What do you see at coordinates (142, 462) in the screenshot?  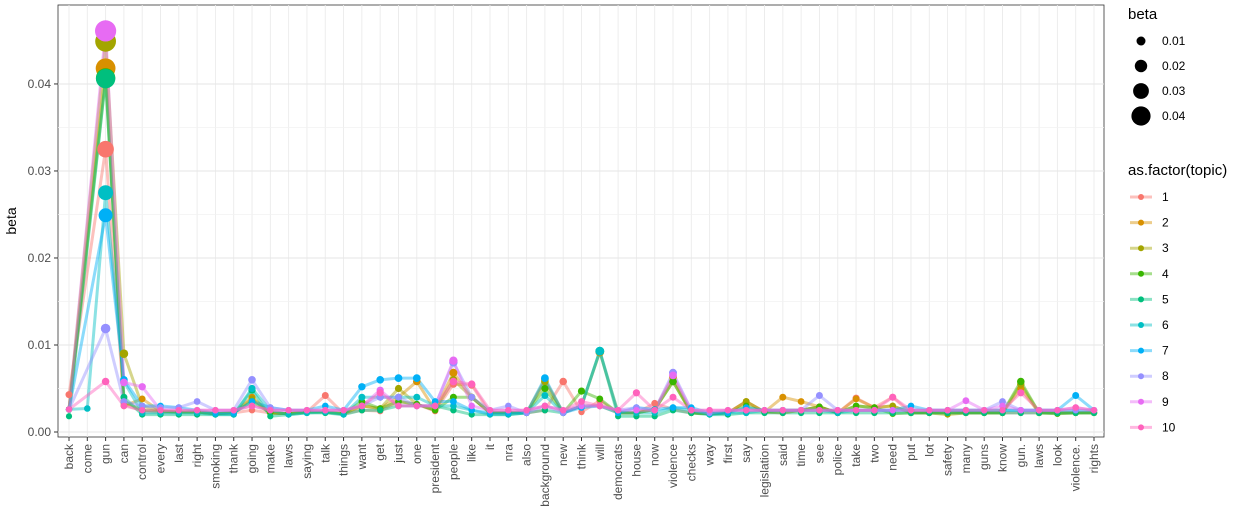 I see `x-tick-label: control` at bounding box center [142, 462].